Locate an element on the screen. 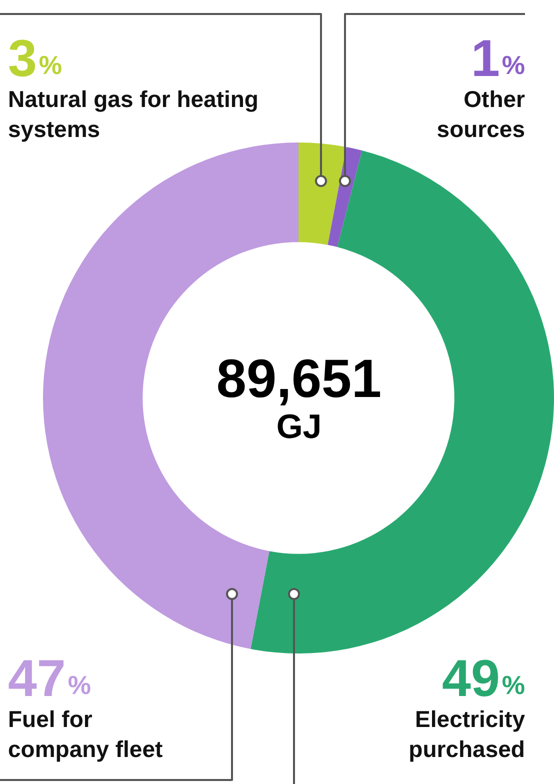 The image size is (554, 784). data-label: 3% is located at coordinates (35, 59).